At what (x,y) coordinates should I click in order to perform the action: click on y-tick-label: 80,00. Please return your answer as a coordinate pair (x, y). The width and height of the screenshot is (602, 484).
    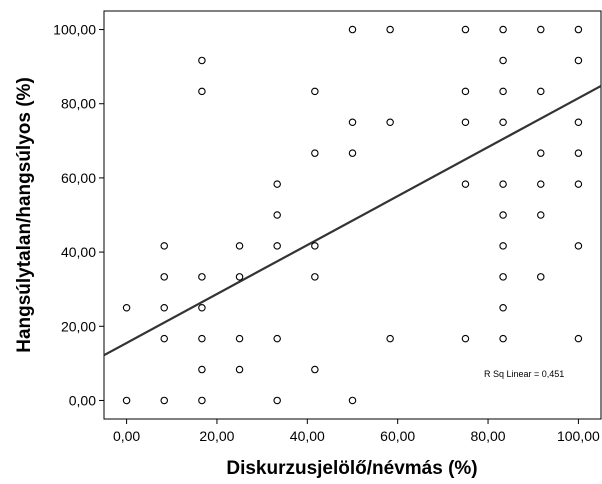
    Looking at the image, I should click on (78, 104).